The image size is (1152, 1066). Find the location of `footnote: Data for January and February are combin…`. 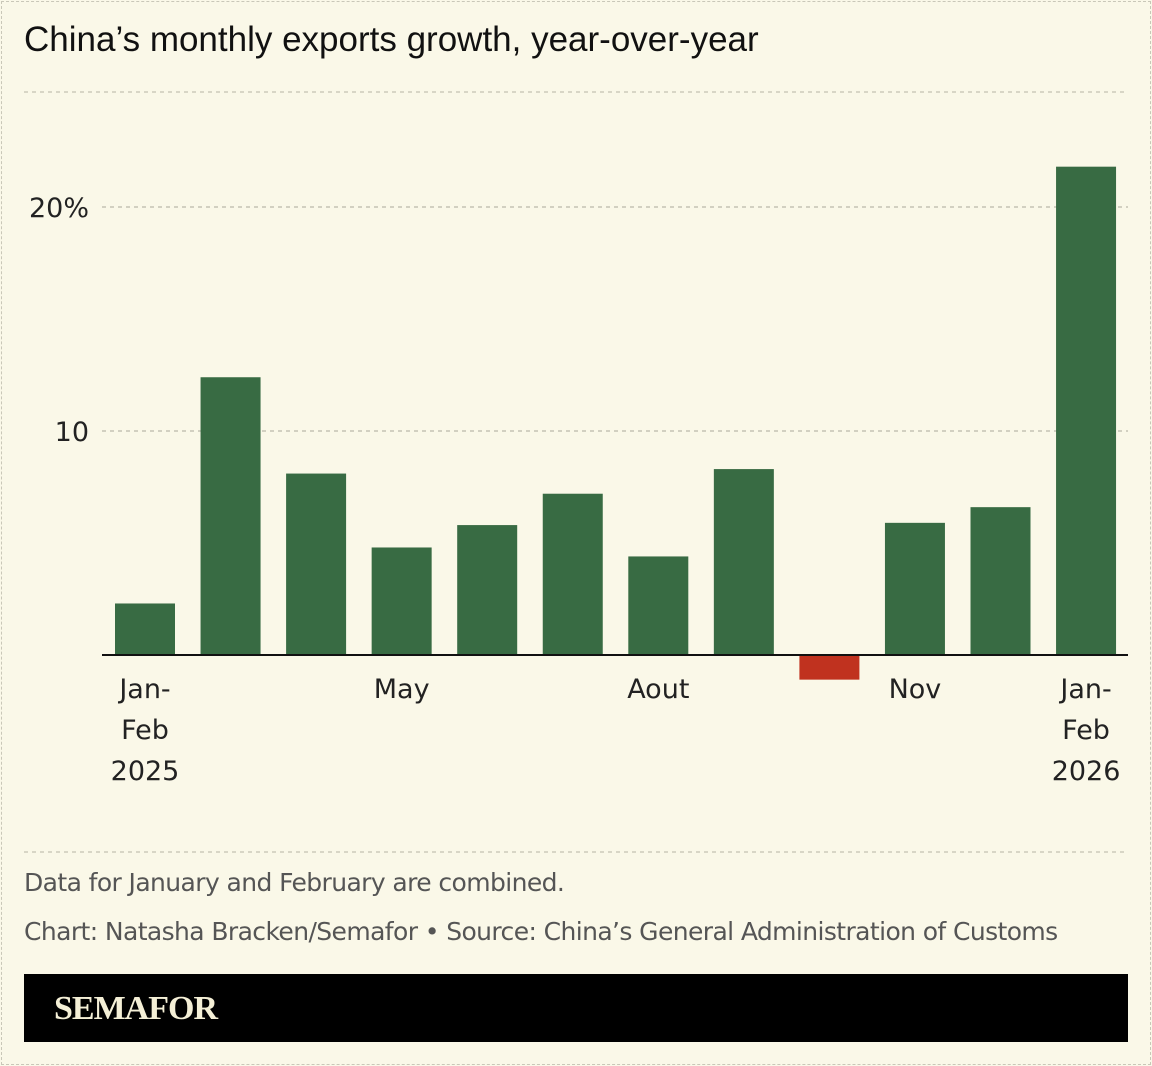

footnote: Data for January and February are combin… is located at coordinates (294, 882).